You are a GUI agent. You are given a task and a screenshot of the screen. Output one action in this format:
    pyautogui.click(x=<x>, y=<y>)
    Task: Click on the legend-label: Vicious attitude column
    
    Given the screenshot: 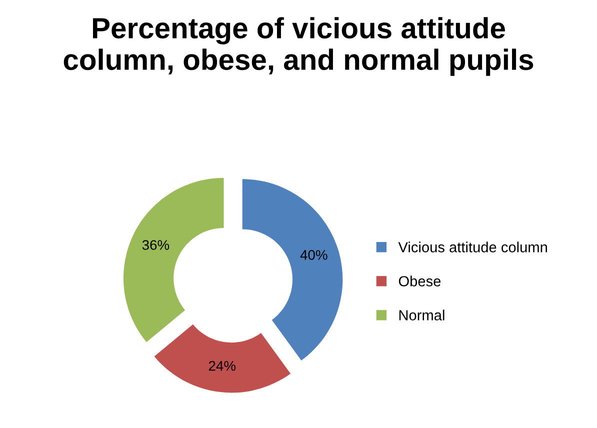 What is the action you would take?
    pyautogui.click(x=472, y=247)
    